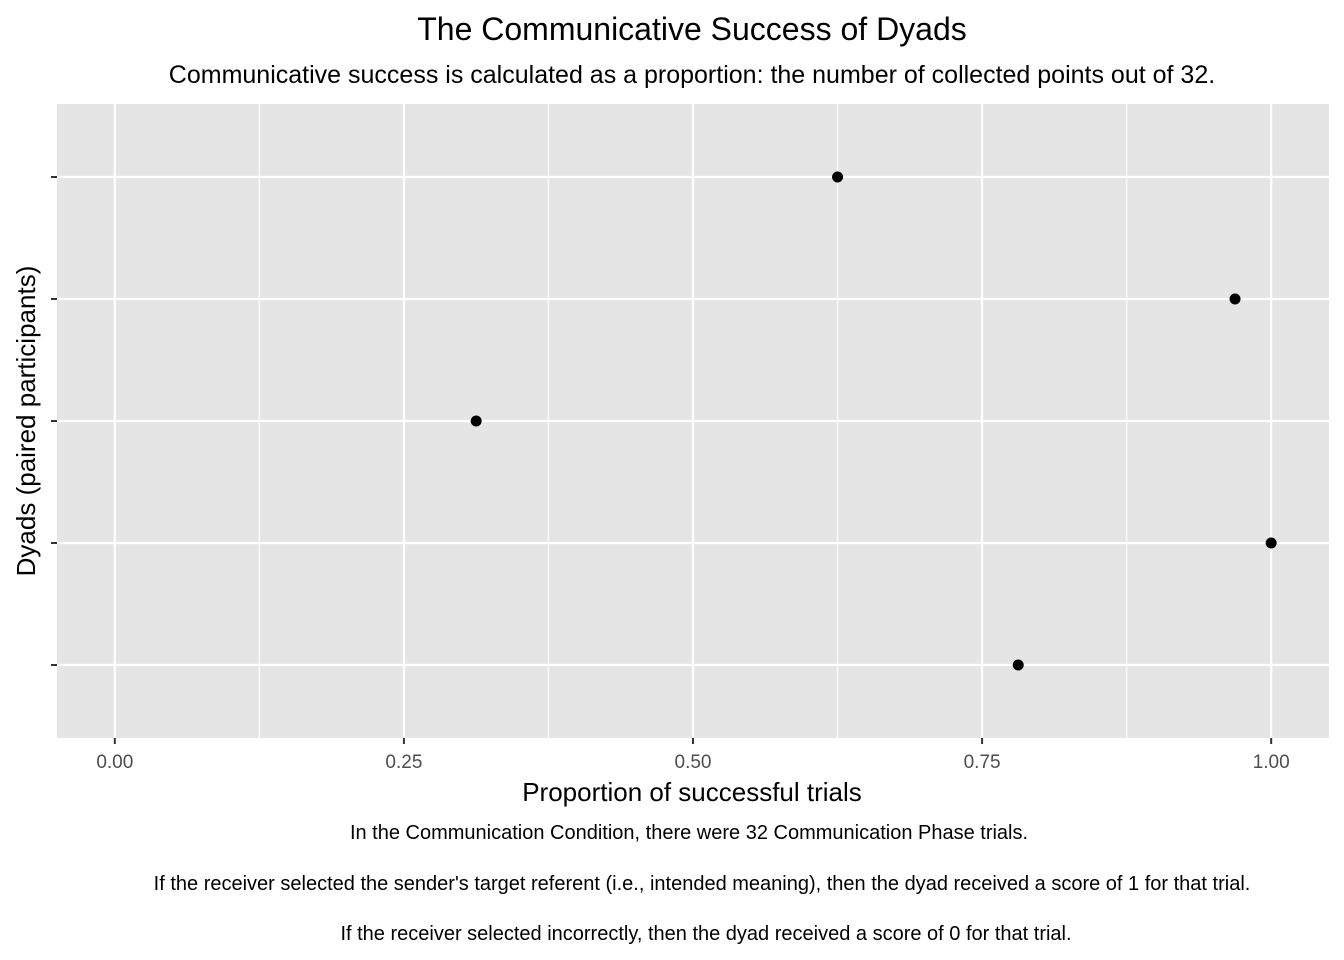 This screenshot has width=1344, height=960. I want to click on x-tick-label: 0.25, so click(403, 762).